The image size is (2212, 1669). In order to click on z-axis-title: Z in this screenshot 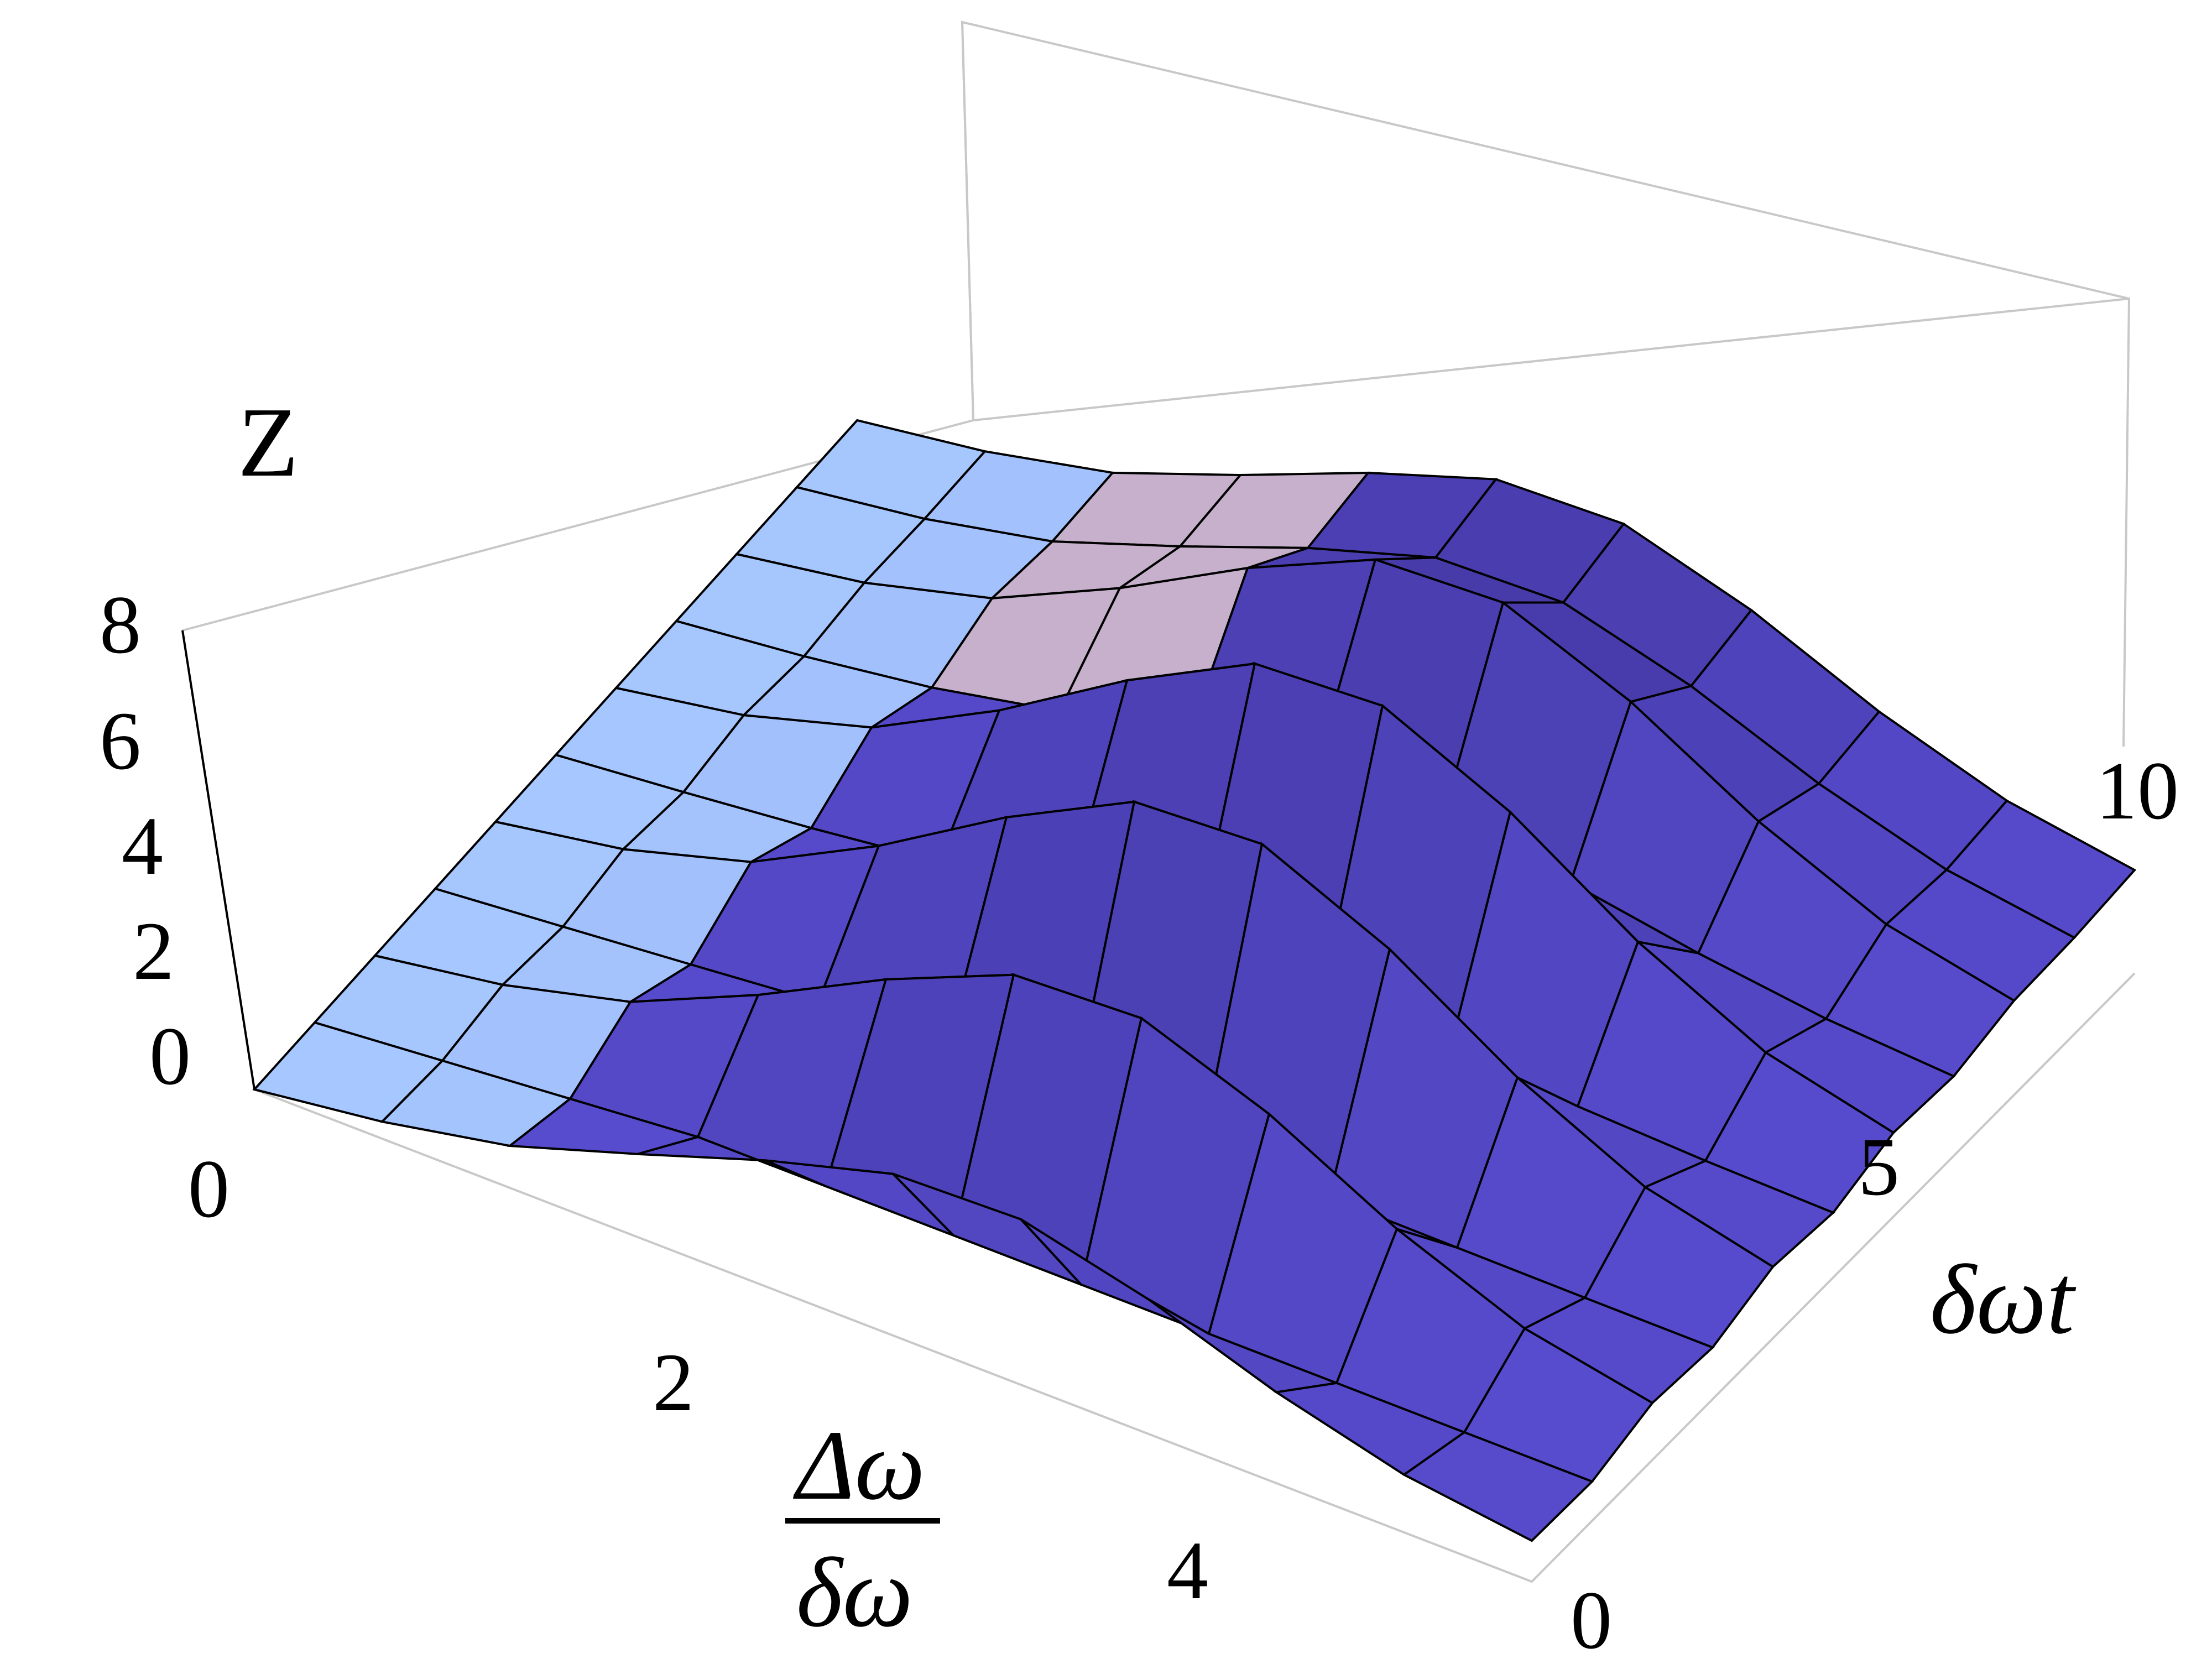, I will do `click(268, 442)`.